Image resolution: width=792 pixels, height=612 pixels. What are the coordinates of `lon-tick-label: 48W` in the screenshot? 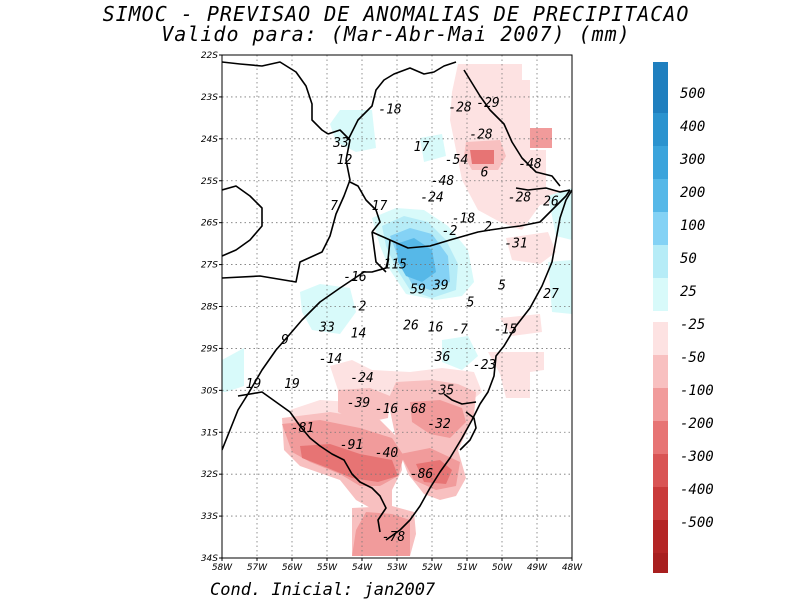 It's located at (572, 568).